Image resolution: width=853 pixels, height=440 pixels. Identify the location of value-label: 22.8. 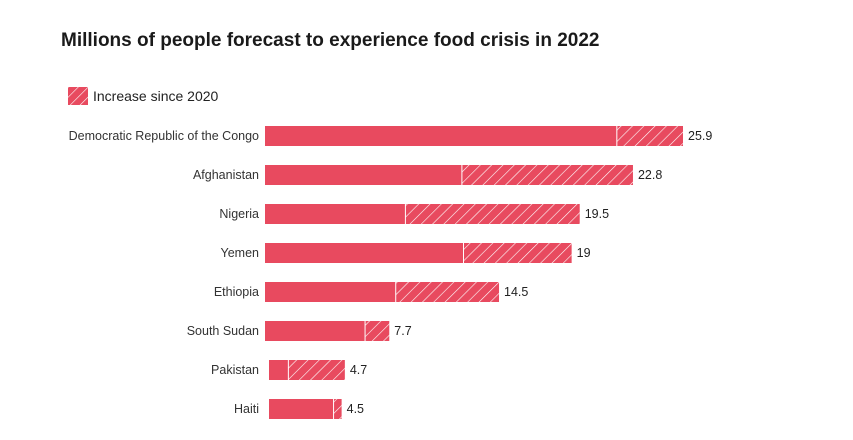
(650, 175).